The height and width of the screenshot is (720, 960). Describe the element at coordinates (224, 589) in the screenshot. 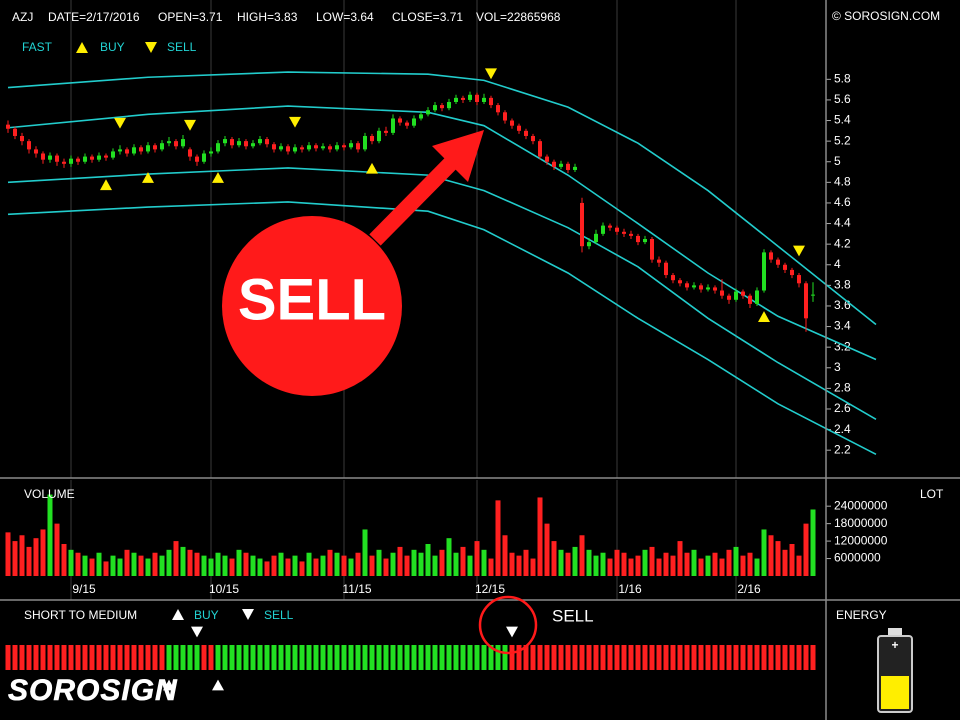

I see `x-tick-label: 10/15` at that location.